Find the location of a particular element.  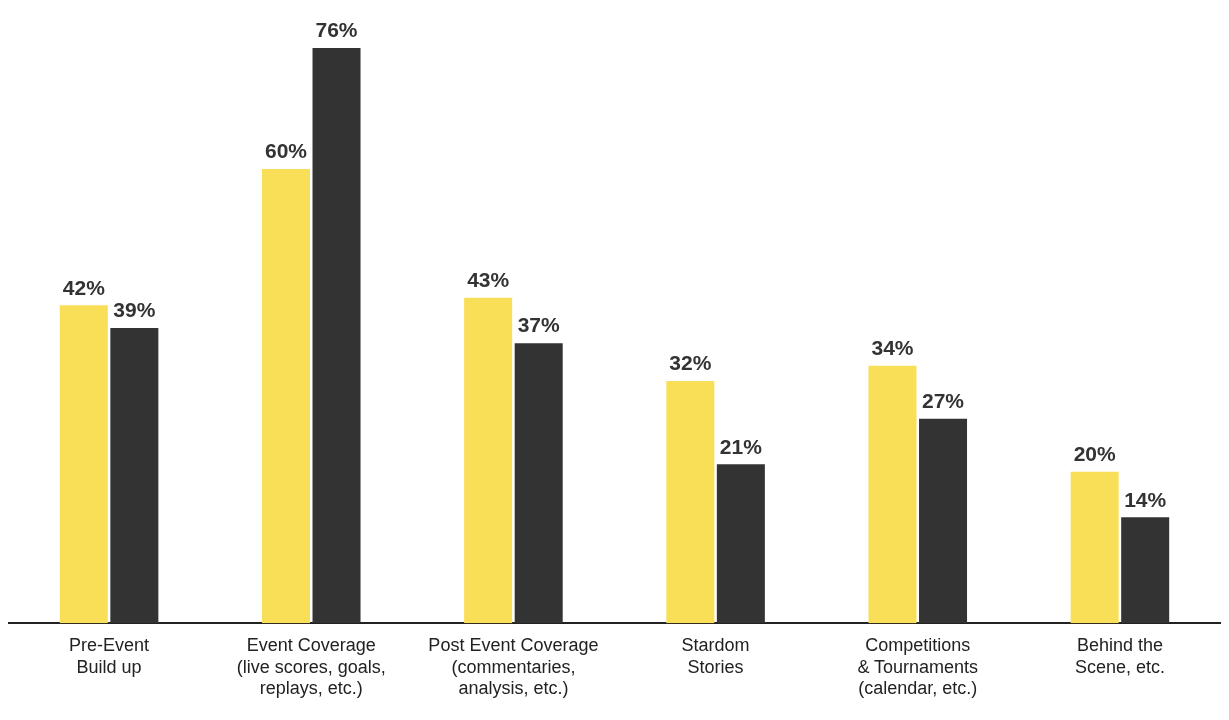

x-tick-label: Competitions & Tournaments (calendar, etc.) is located at coordinates (918, 666).